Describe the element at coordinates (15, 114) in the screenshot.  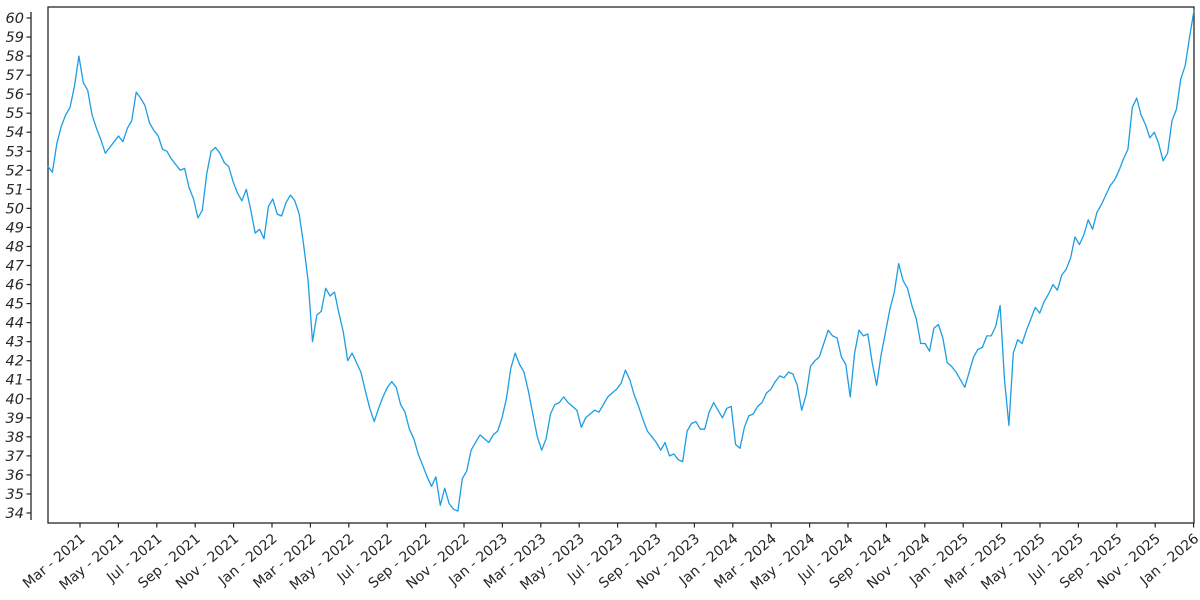
I see `y-tick-label: 55` at that location.